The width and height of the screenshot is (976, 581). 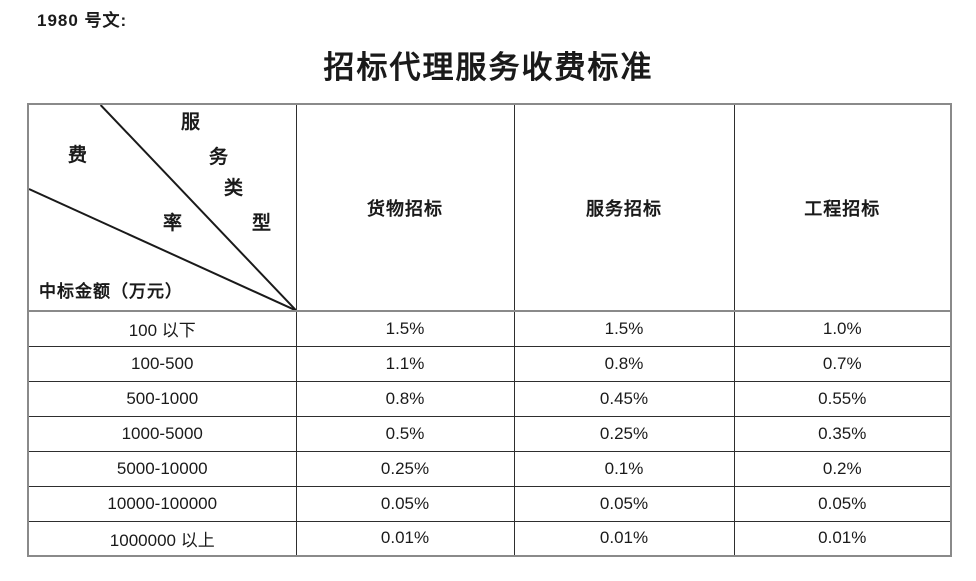 I want to click on diagonal-divider-lines, so click(x=162, y=207).